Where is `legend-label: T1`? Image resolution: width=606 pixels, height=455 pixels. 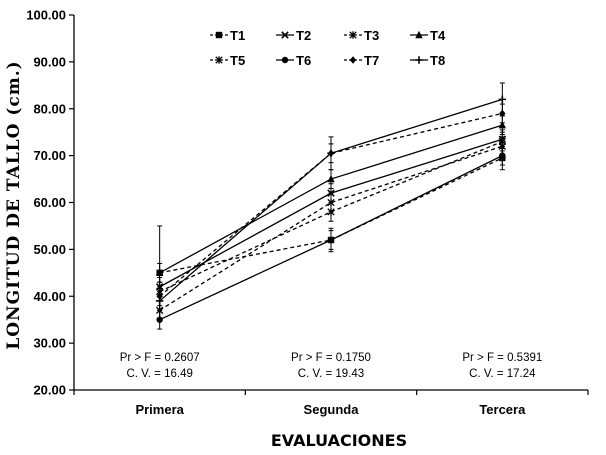 legend-label: T1 is located at coordinates (237, 35).